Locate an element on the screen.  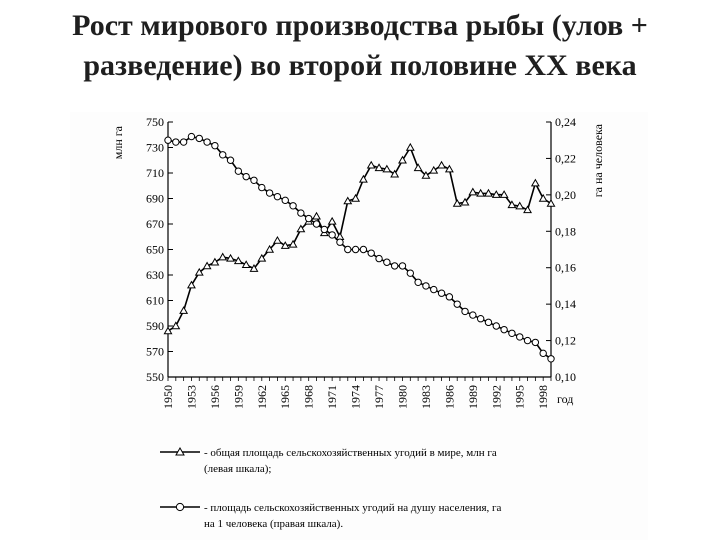
y-left-tick-label: 630 is located at coordinates (155, 275).